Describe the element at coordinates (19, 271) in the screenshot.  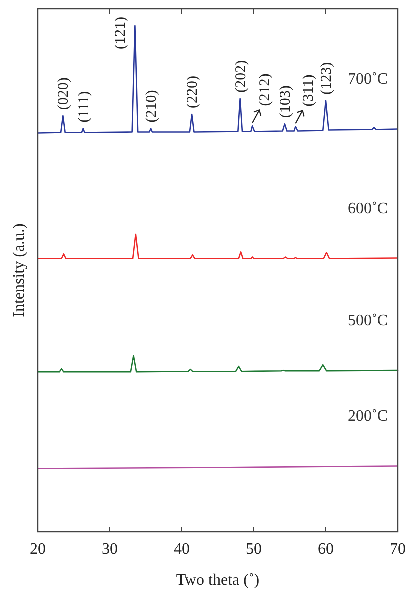
I see `y-axis-title: Intensity (a.u.)` at that location.